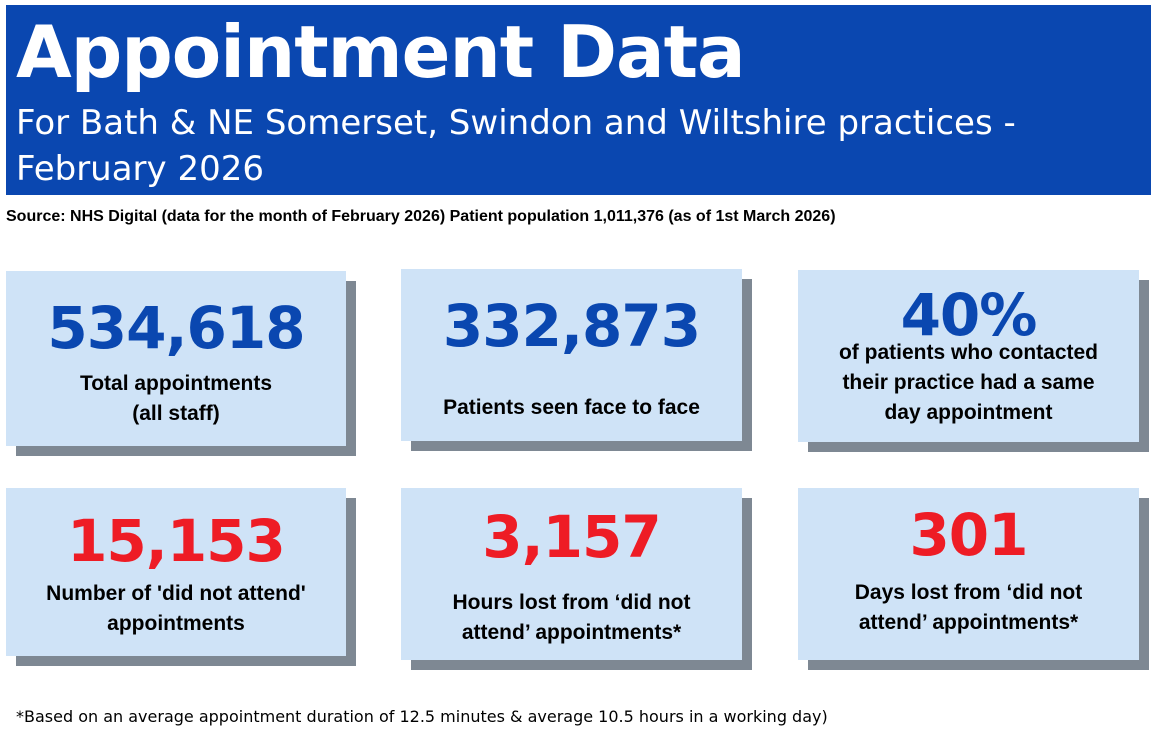 The image size is (1158, 737). I want to click on page-title: Appointment Data, so click(381, 52).